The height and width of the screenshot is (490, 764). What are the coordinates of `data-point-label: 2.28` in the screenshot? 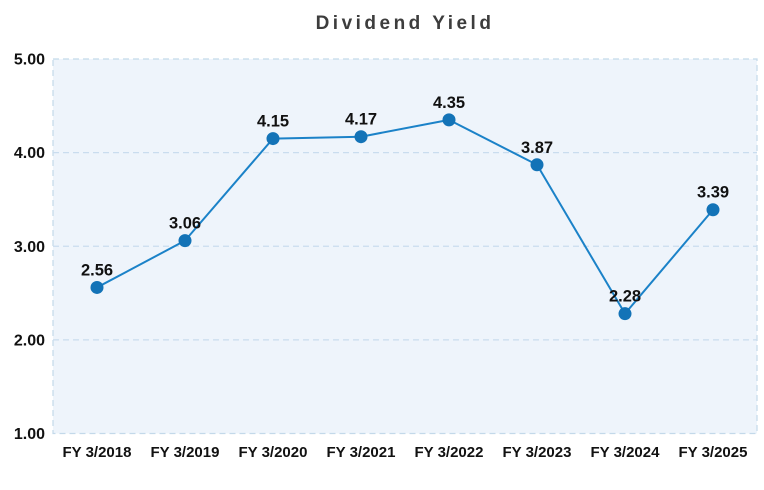 It's located at (625, 297).